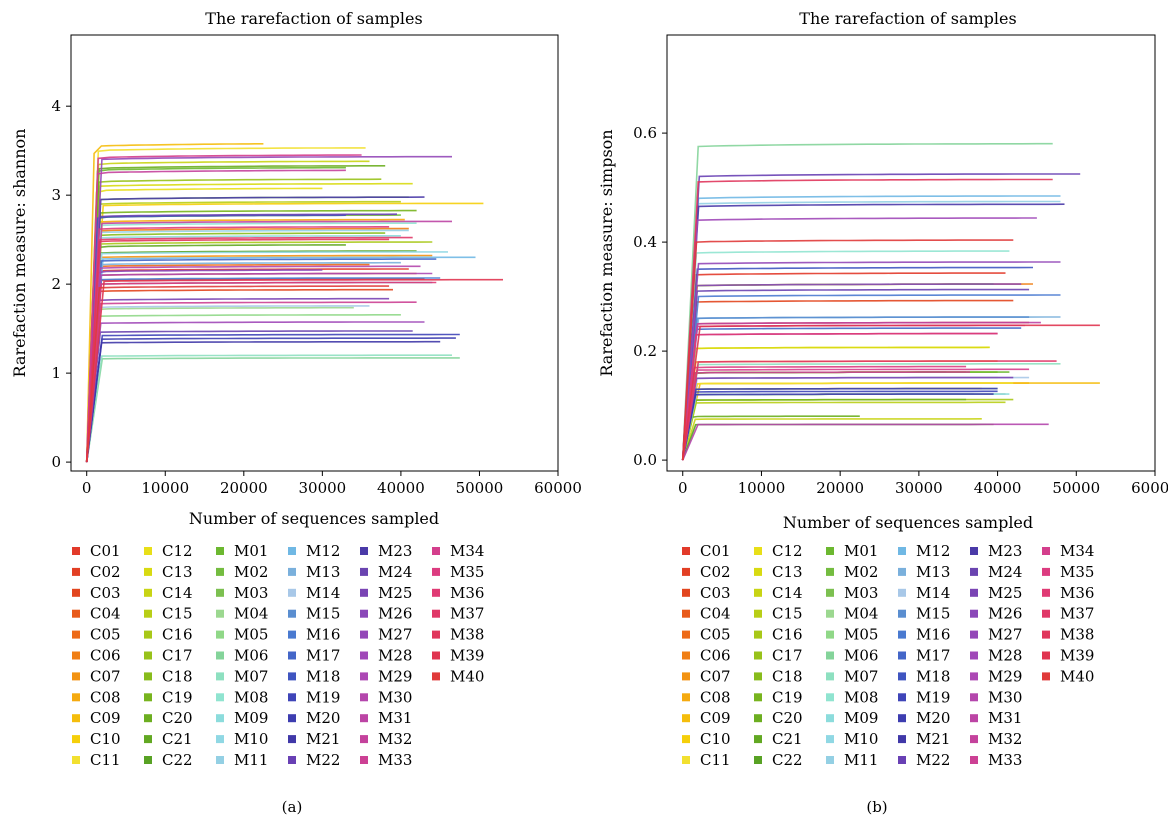  Describe the element at coordinates (251, 572) in the screenshot. I see `legend-label: M02` at that location.